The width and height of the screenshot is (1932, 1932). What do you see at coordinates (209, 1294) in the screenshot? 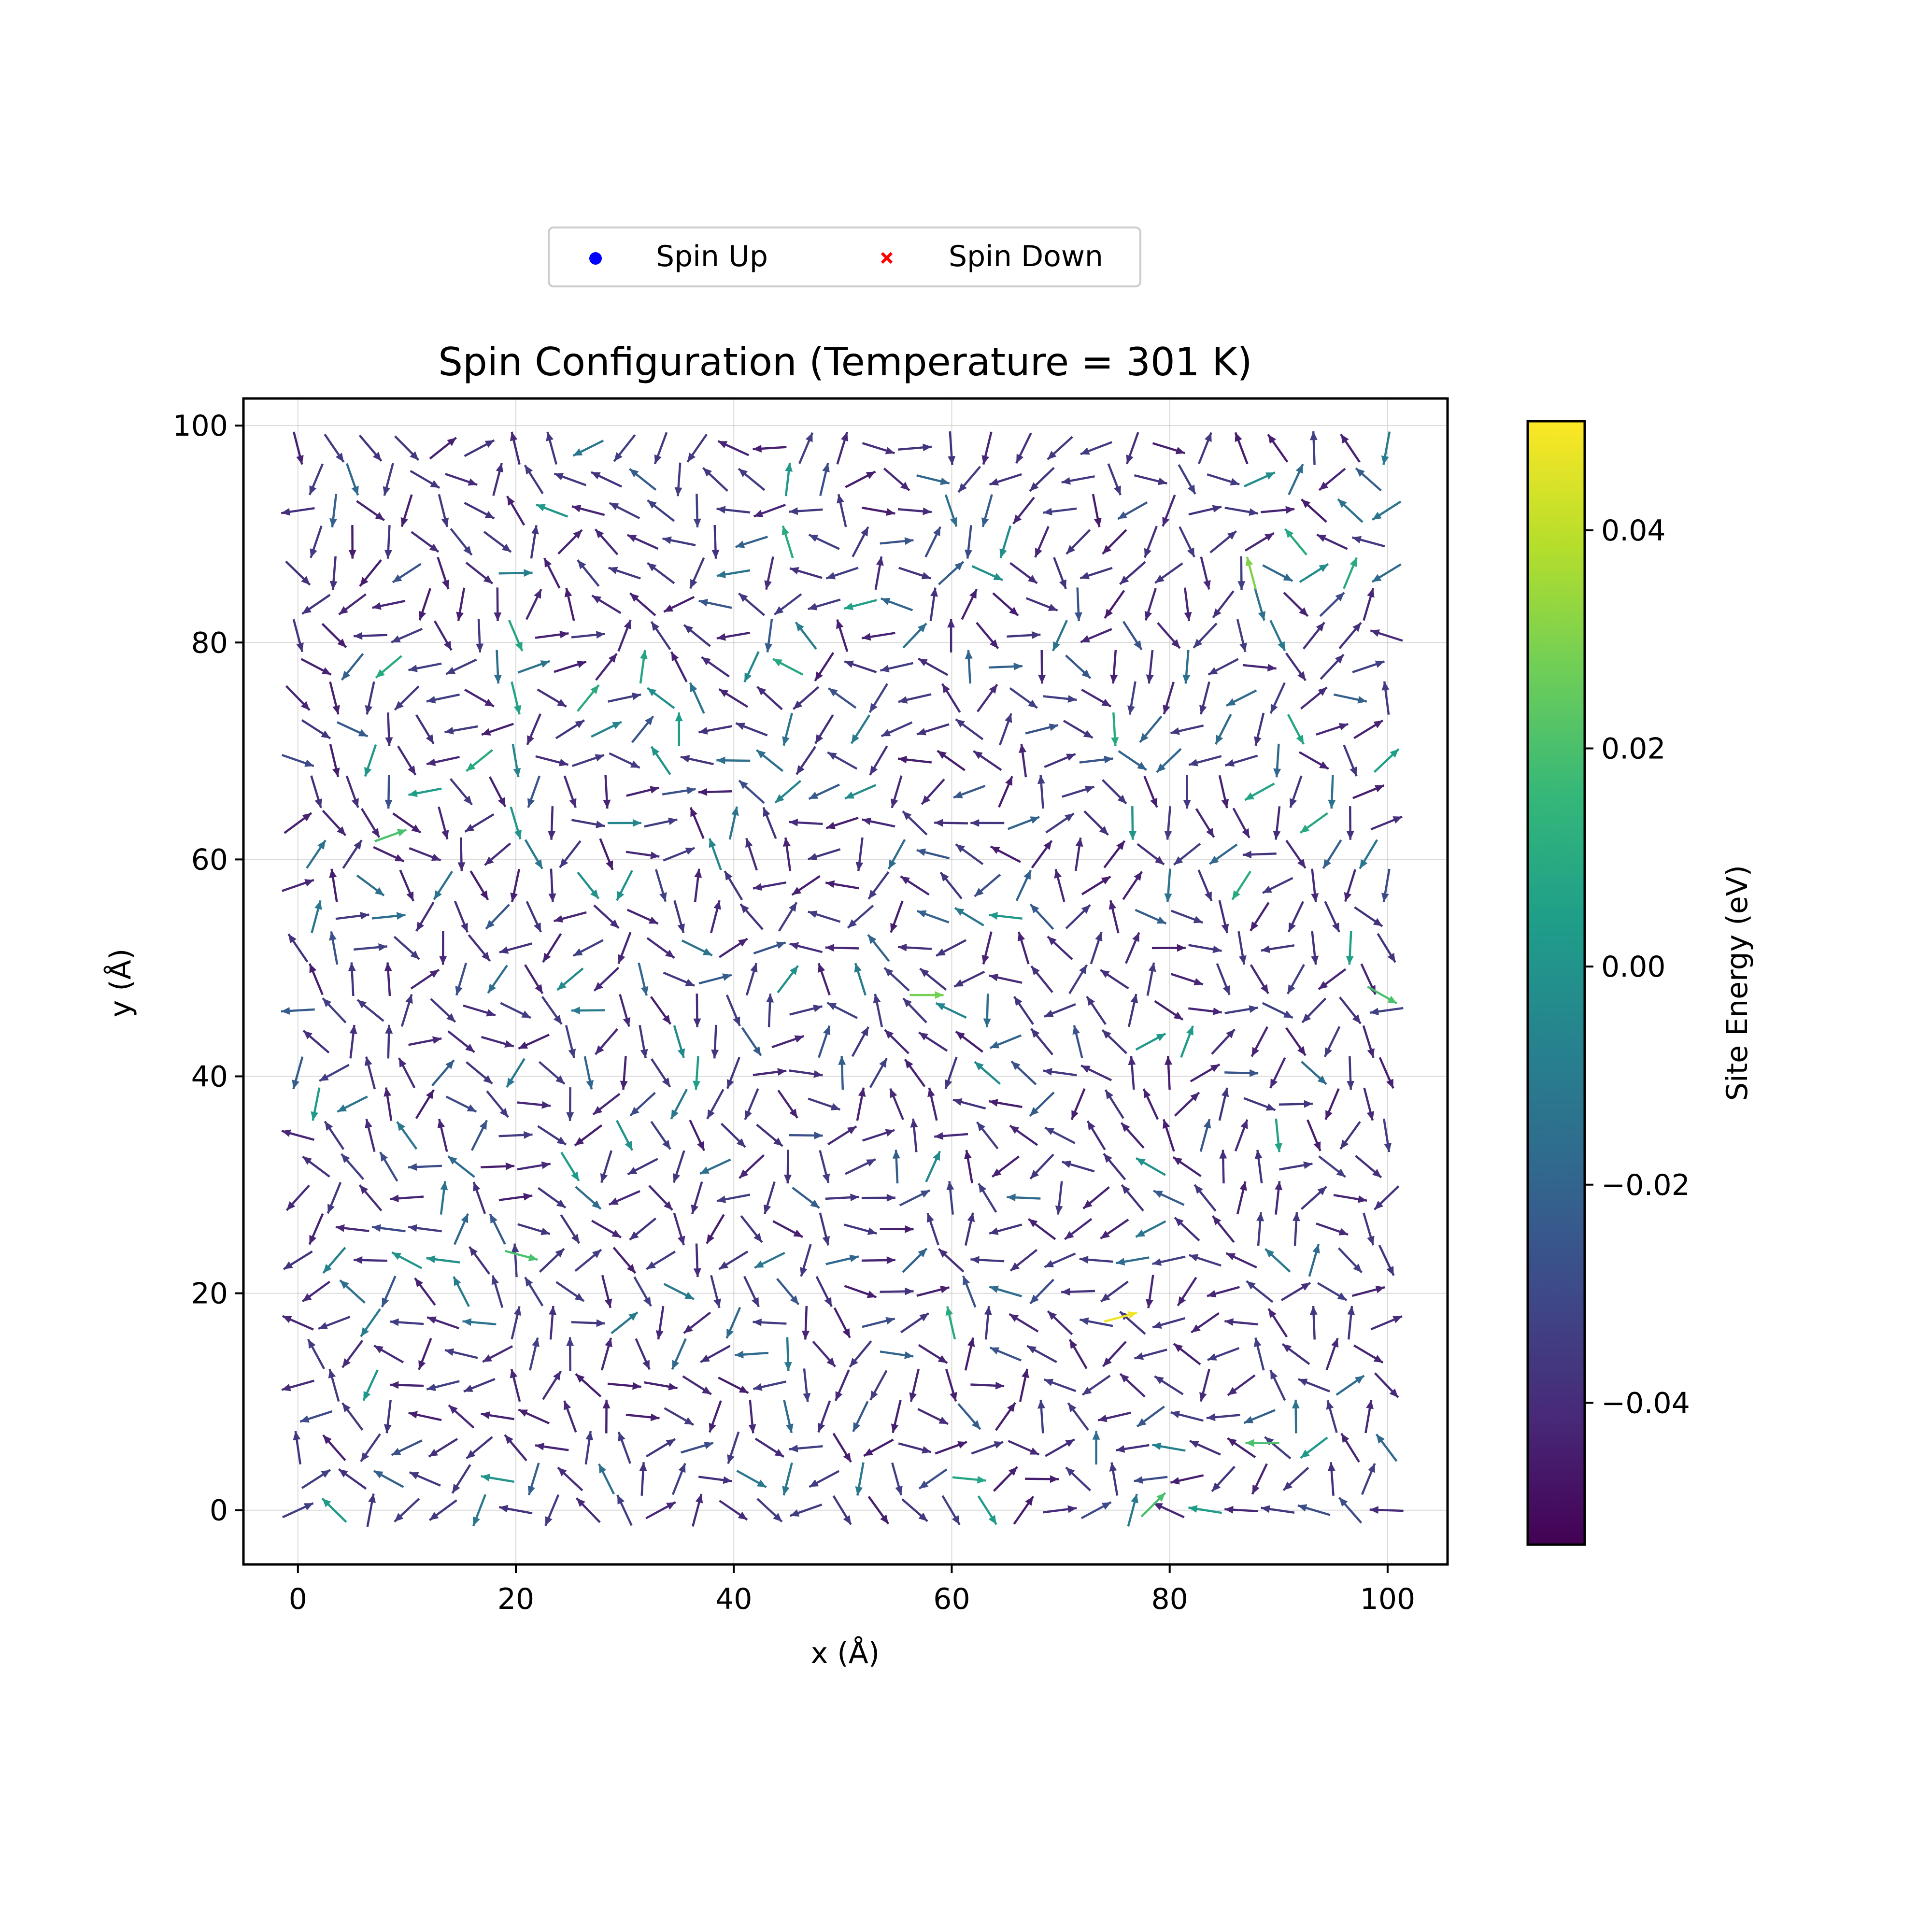
I see `y-tick-label: 20` at bounding box center [209, 1294].